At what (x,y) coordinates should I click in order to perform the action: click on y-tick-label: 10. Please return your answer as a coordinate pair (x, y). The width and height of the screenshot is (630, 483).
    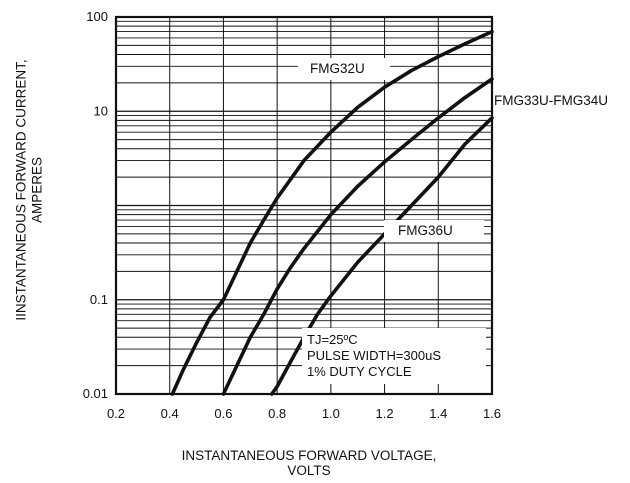
    Looking at the image, I should click on (101, 110).